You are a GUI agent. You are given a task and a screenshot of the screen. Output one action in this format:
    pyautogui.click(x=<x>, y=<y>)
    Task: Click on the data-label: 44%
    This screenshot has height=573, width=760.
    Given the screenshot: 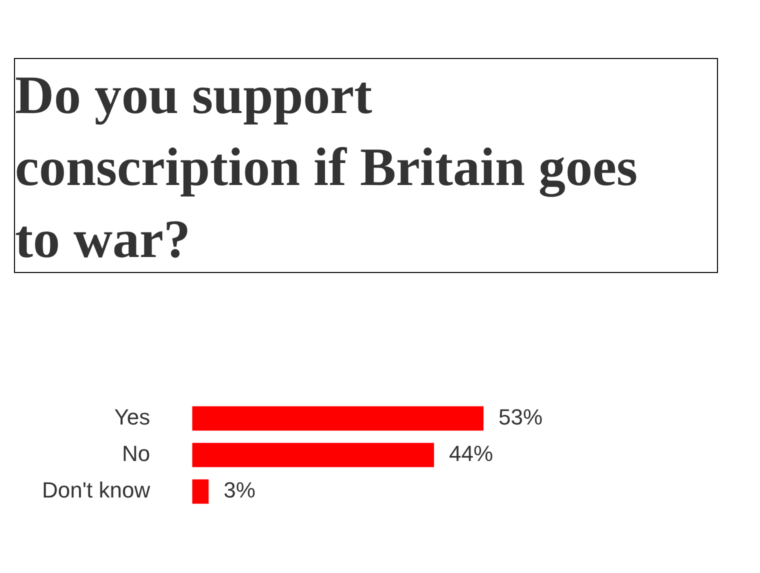 What is the action you would take?
    pyautogui.click(x=471, y=453)
    